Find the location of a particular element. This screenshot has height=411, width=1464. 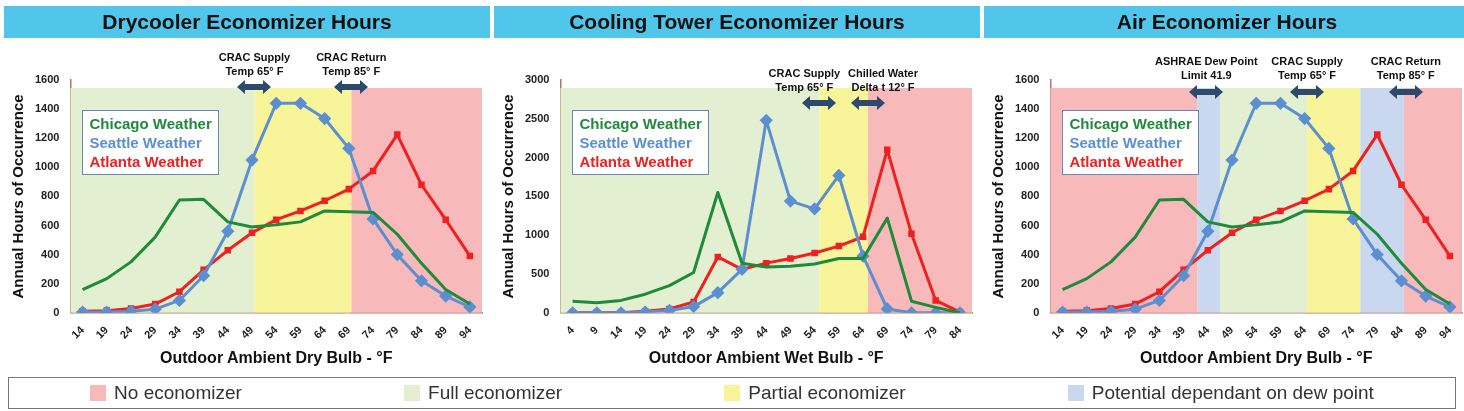

category-label: No economizer is located at coordinates (177, 393).